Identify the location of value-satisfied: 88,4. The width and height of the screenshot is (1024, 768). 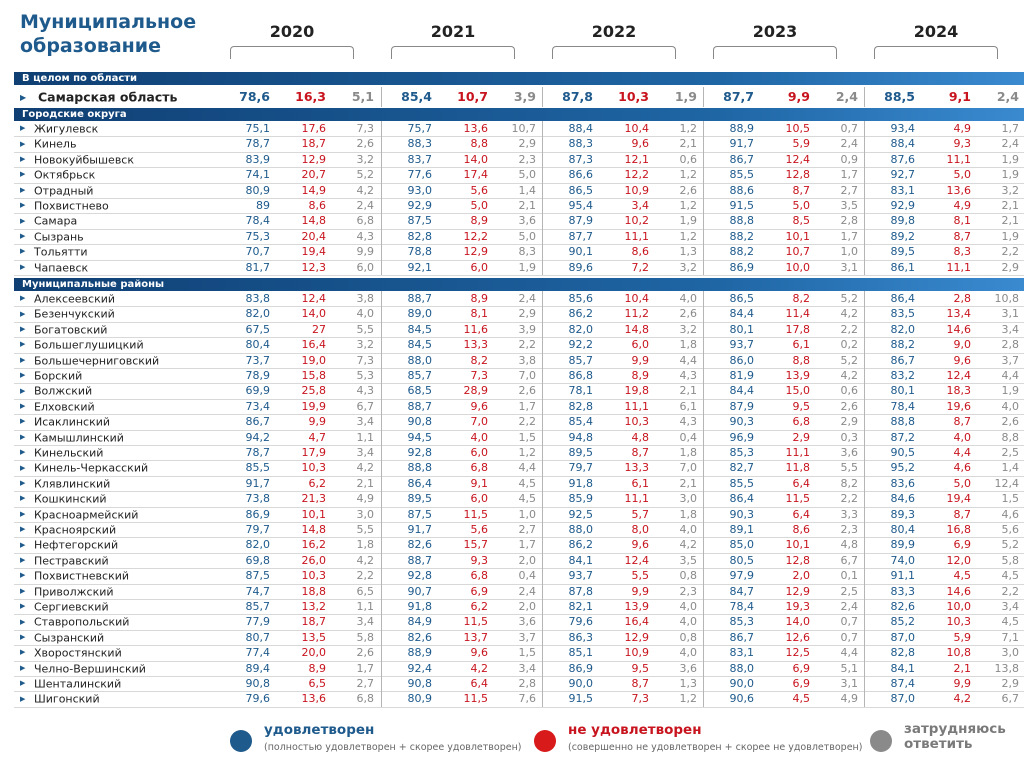
(581, 128).